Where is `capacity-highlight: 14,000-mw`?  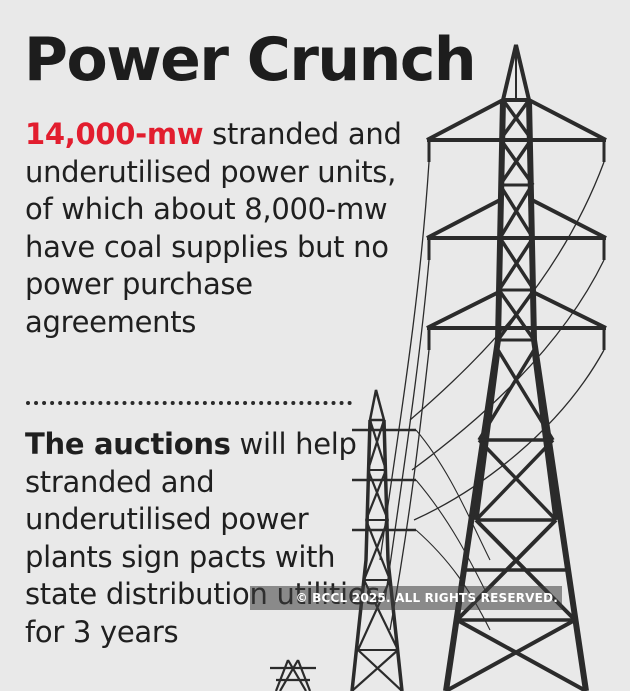 capacity-highlight: 14,000-mw is located at coordinates (114, 134).